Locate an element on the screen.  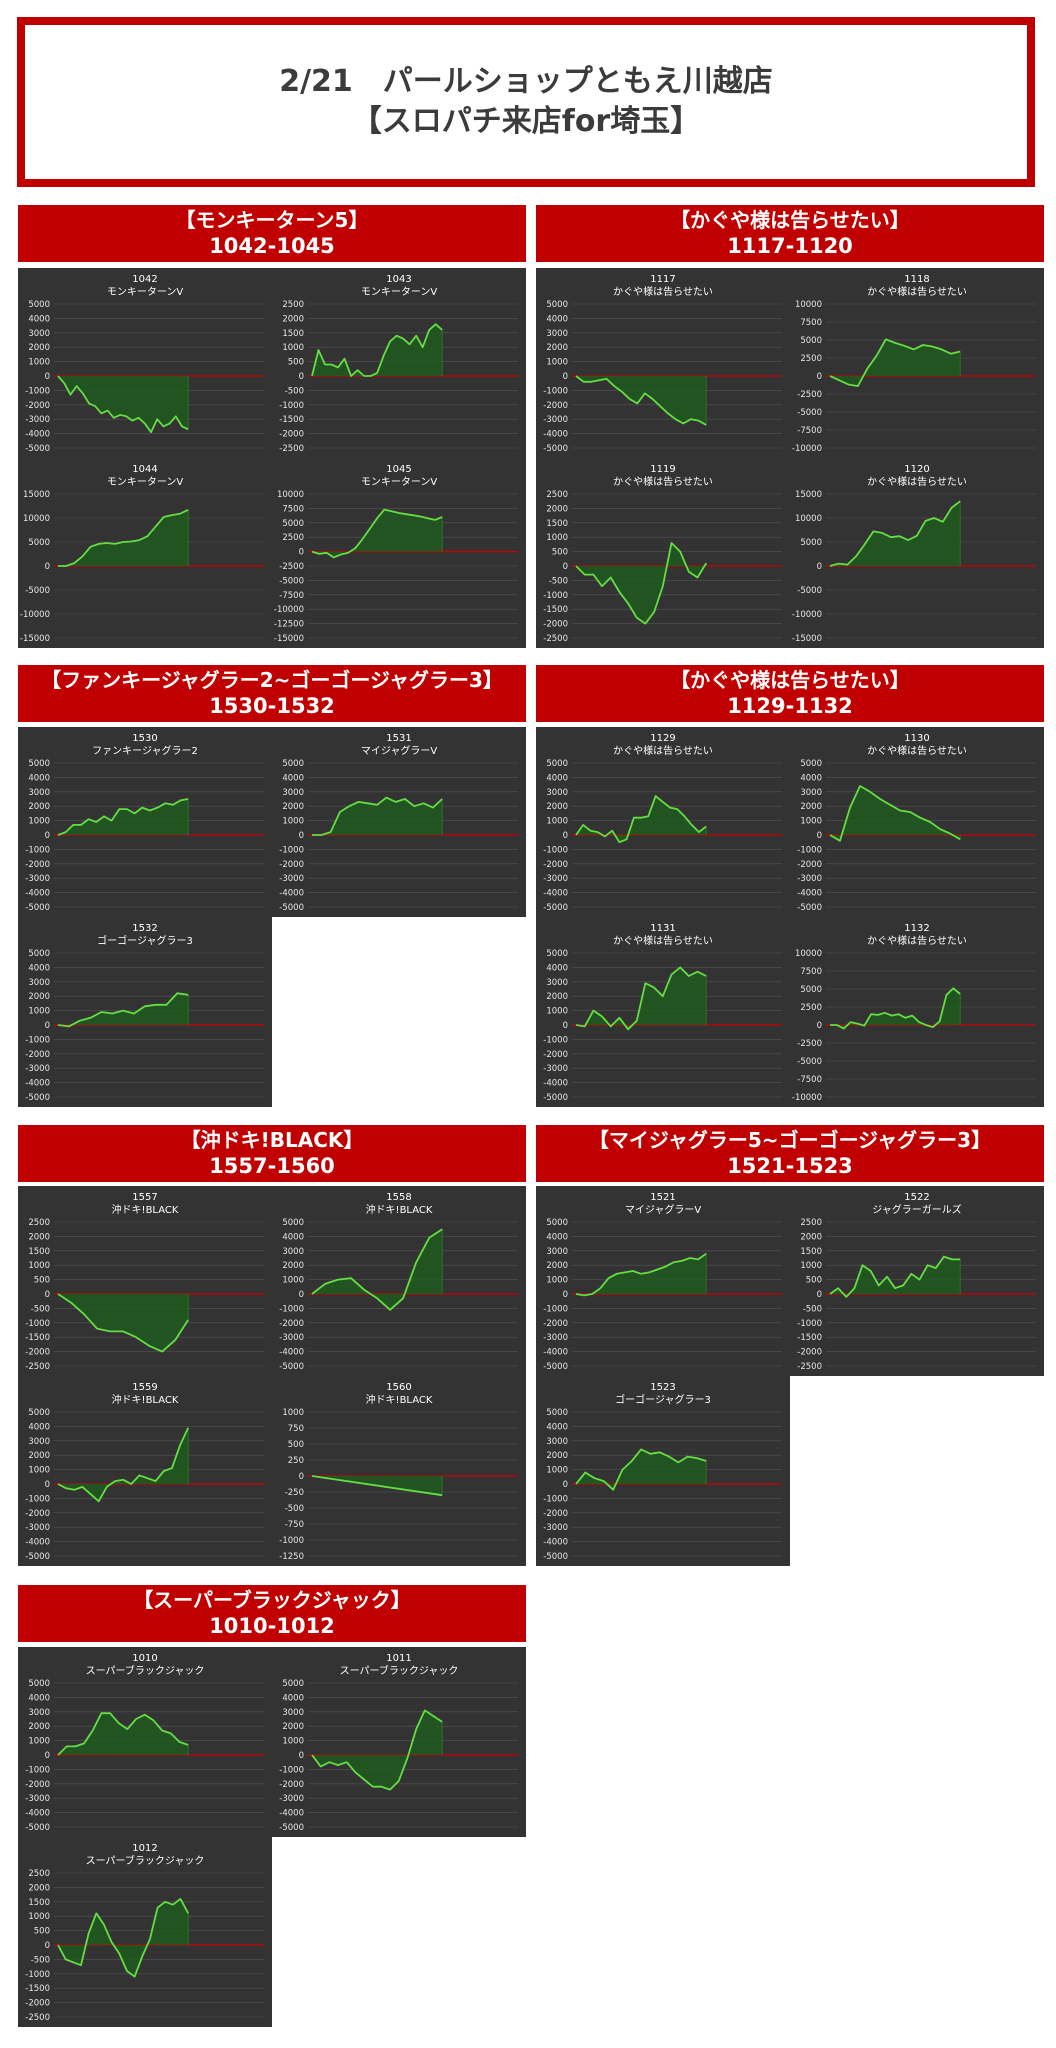
chart-number: 1523 is located at coordinates (662, 1387).